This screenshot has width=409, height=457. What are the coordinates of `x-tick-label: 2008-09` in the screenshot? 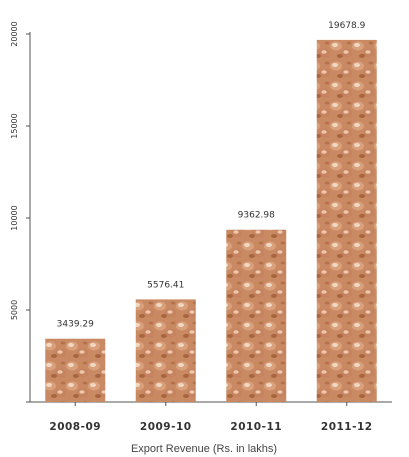 It's located at (75, 427).